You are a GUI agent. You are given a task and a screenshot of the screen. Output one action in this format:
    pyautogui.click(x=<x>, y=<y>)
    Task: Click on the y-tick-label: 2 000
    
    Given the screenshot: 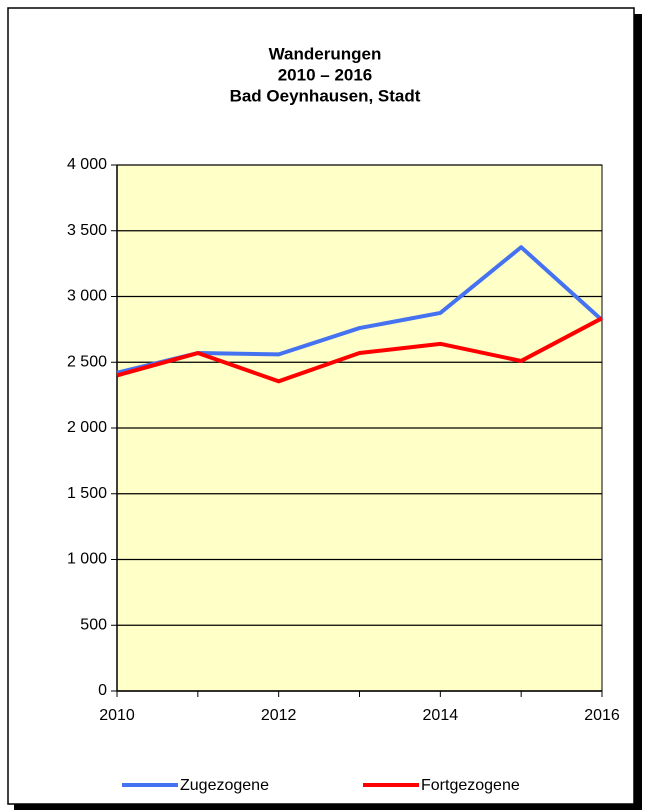 What is the action you would take?
    pyautogui.click(x=87, y=427)
    